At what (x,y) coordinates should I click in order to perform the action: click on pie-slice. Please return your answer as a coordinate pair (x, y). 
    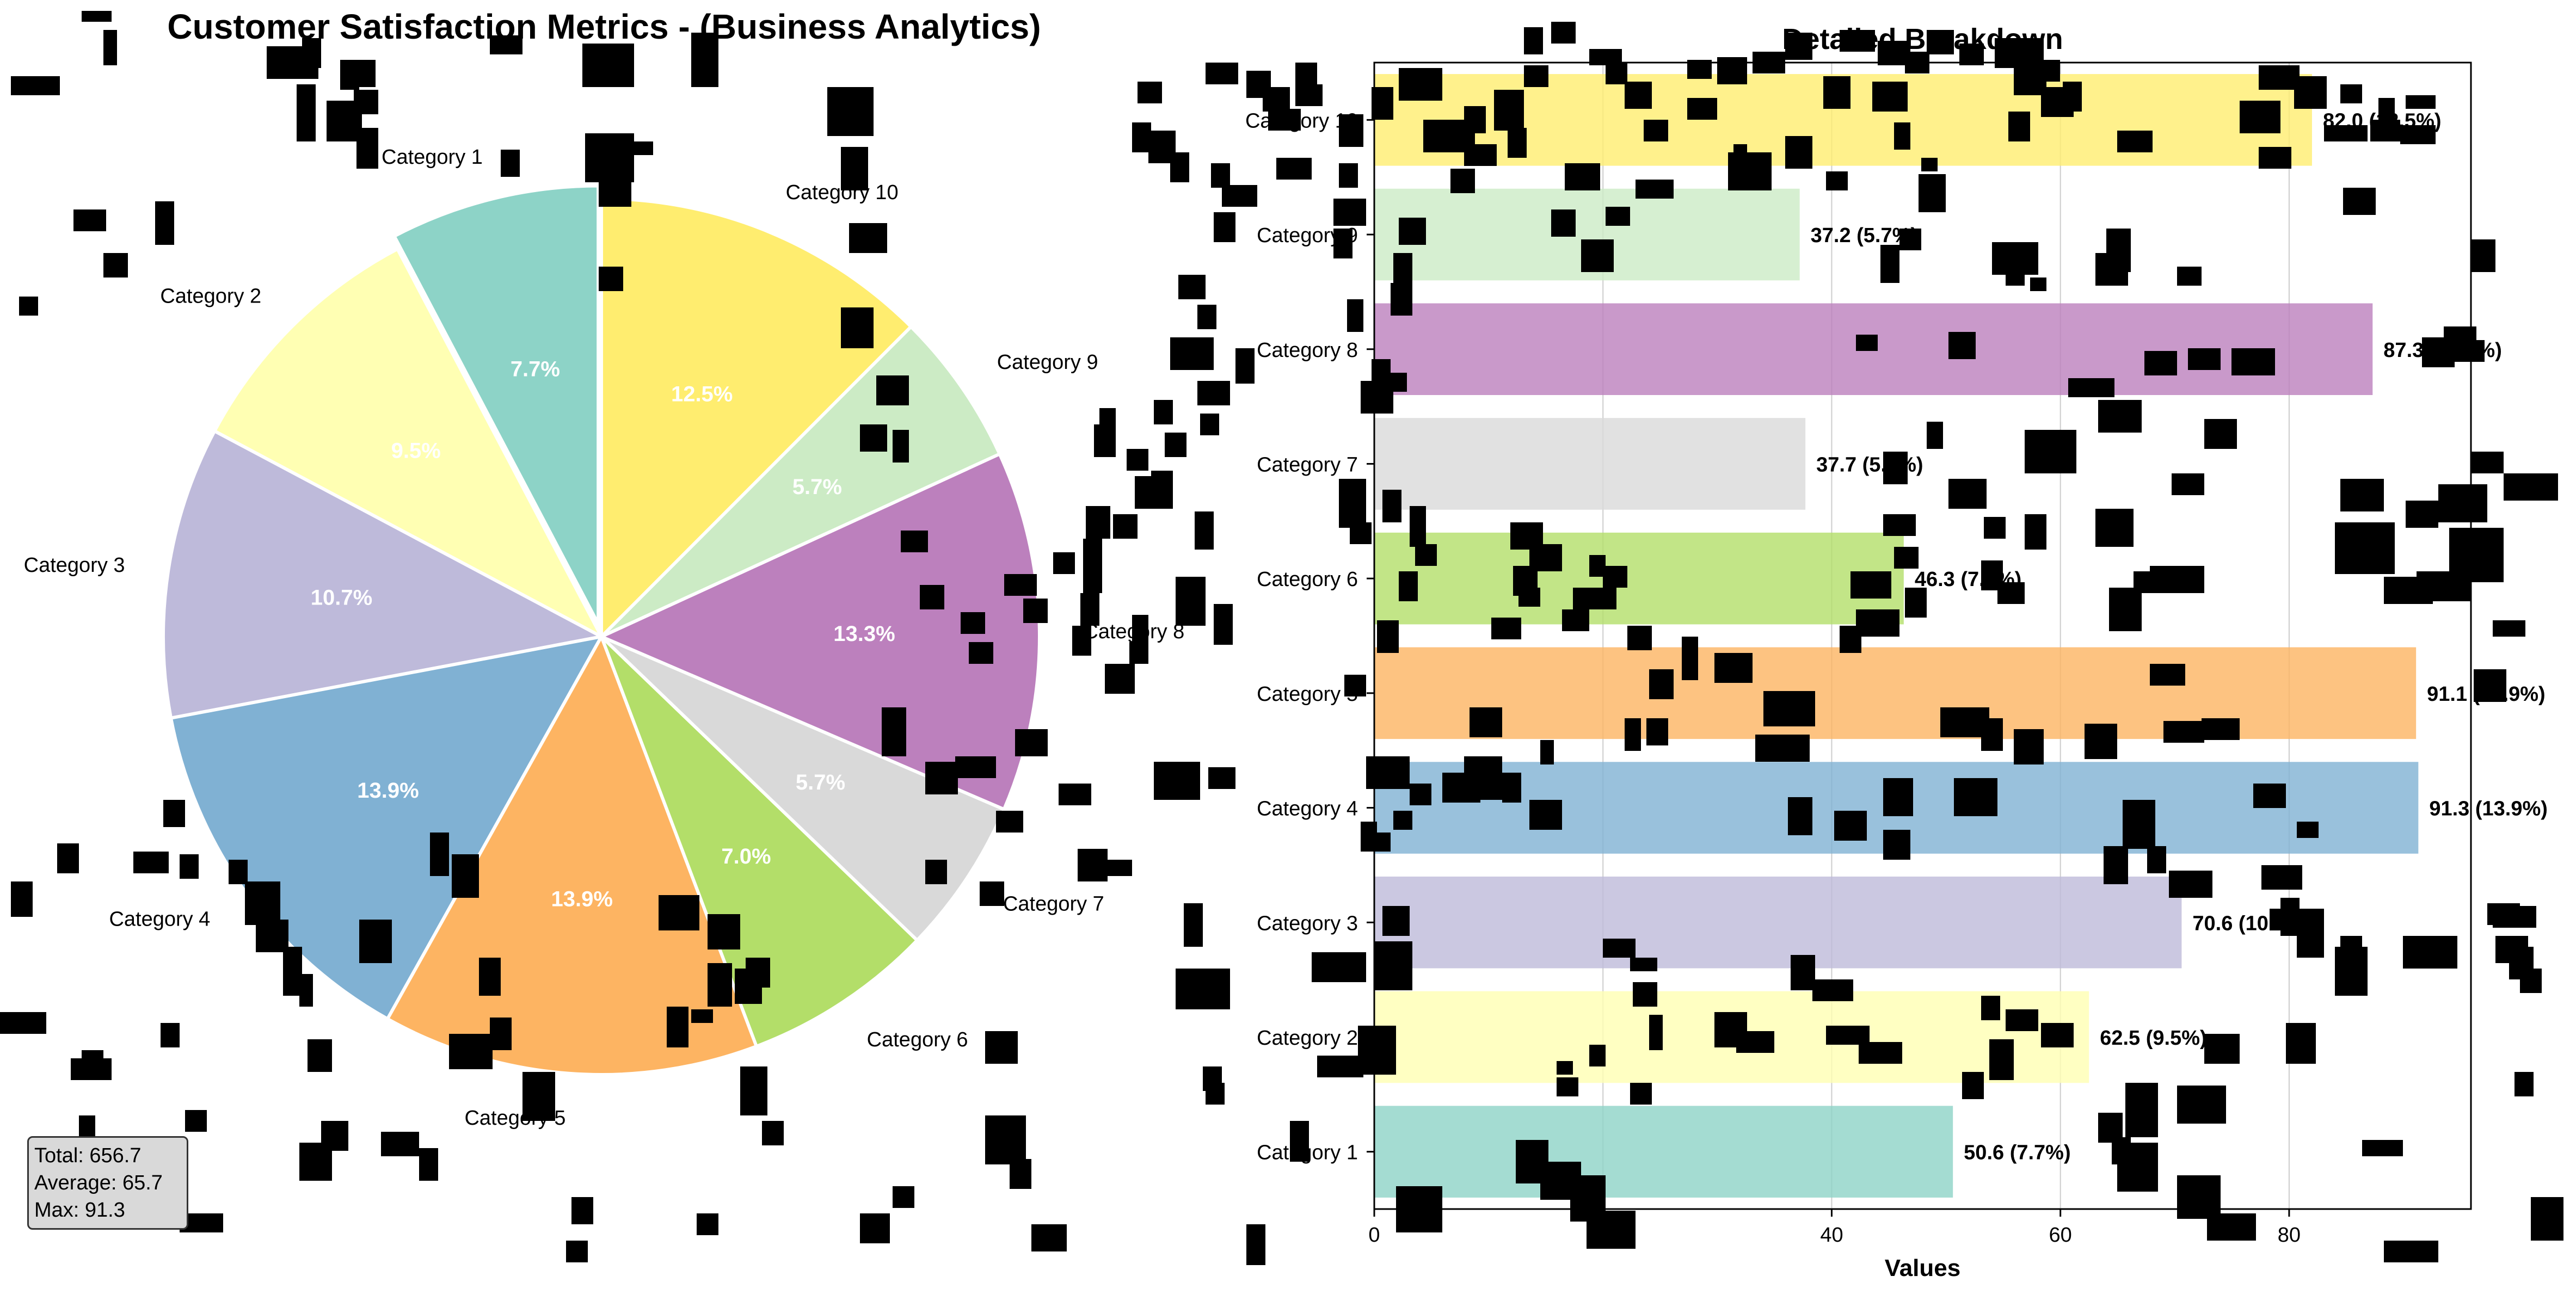
    Looking at the image, I should click on (384, 574).